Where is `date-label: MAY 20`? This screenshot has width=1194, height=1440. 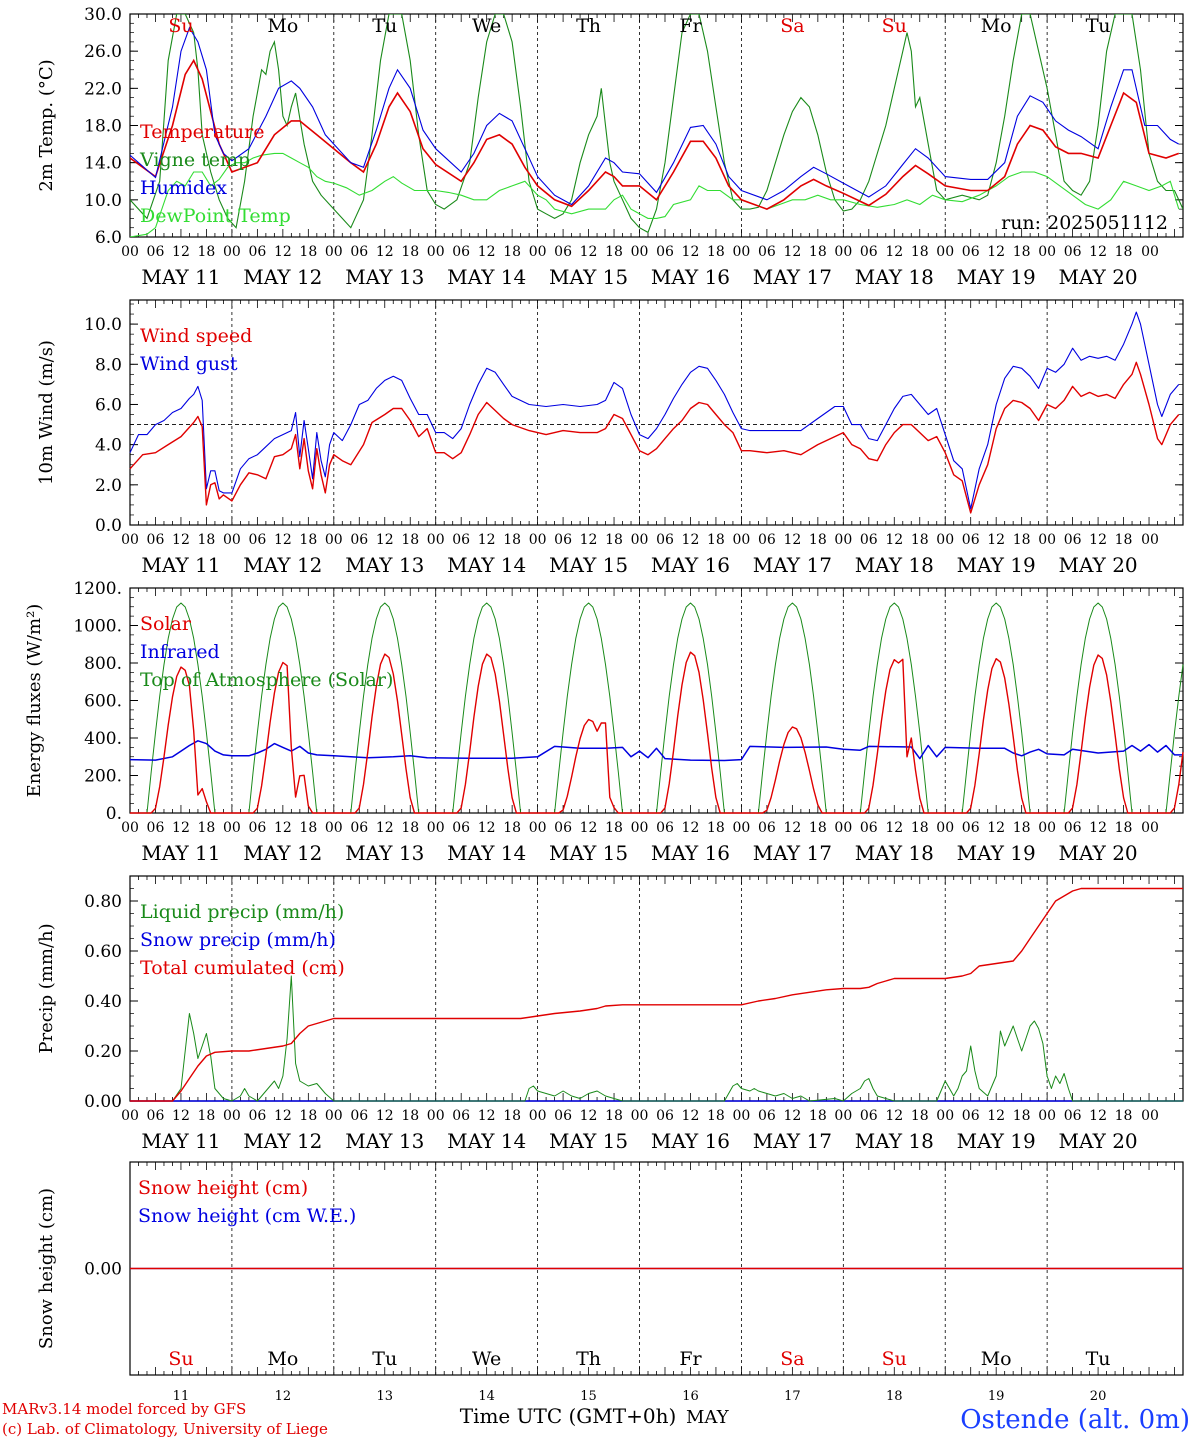
date-label: MAY 20 is located at coordinates (1098, 853).